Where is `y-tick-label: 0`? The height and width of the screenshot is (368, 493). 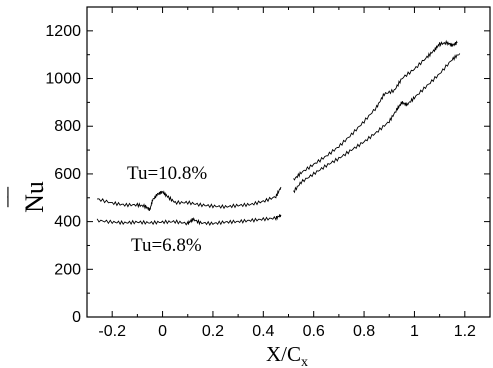 y-tick-label: 0 is located at coordinates (76, 317).